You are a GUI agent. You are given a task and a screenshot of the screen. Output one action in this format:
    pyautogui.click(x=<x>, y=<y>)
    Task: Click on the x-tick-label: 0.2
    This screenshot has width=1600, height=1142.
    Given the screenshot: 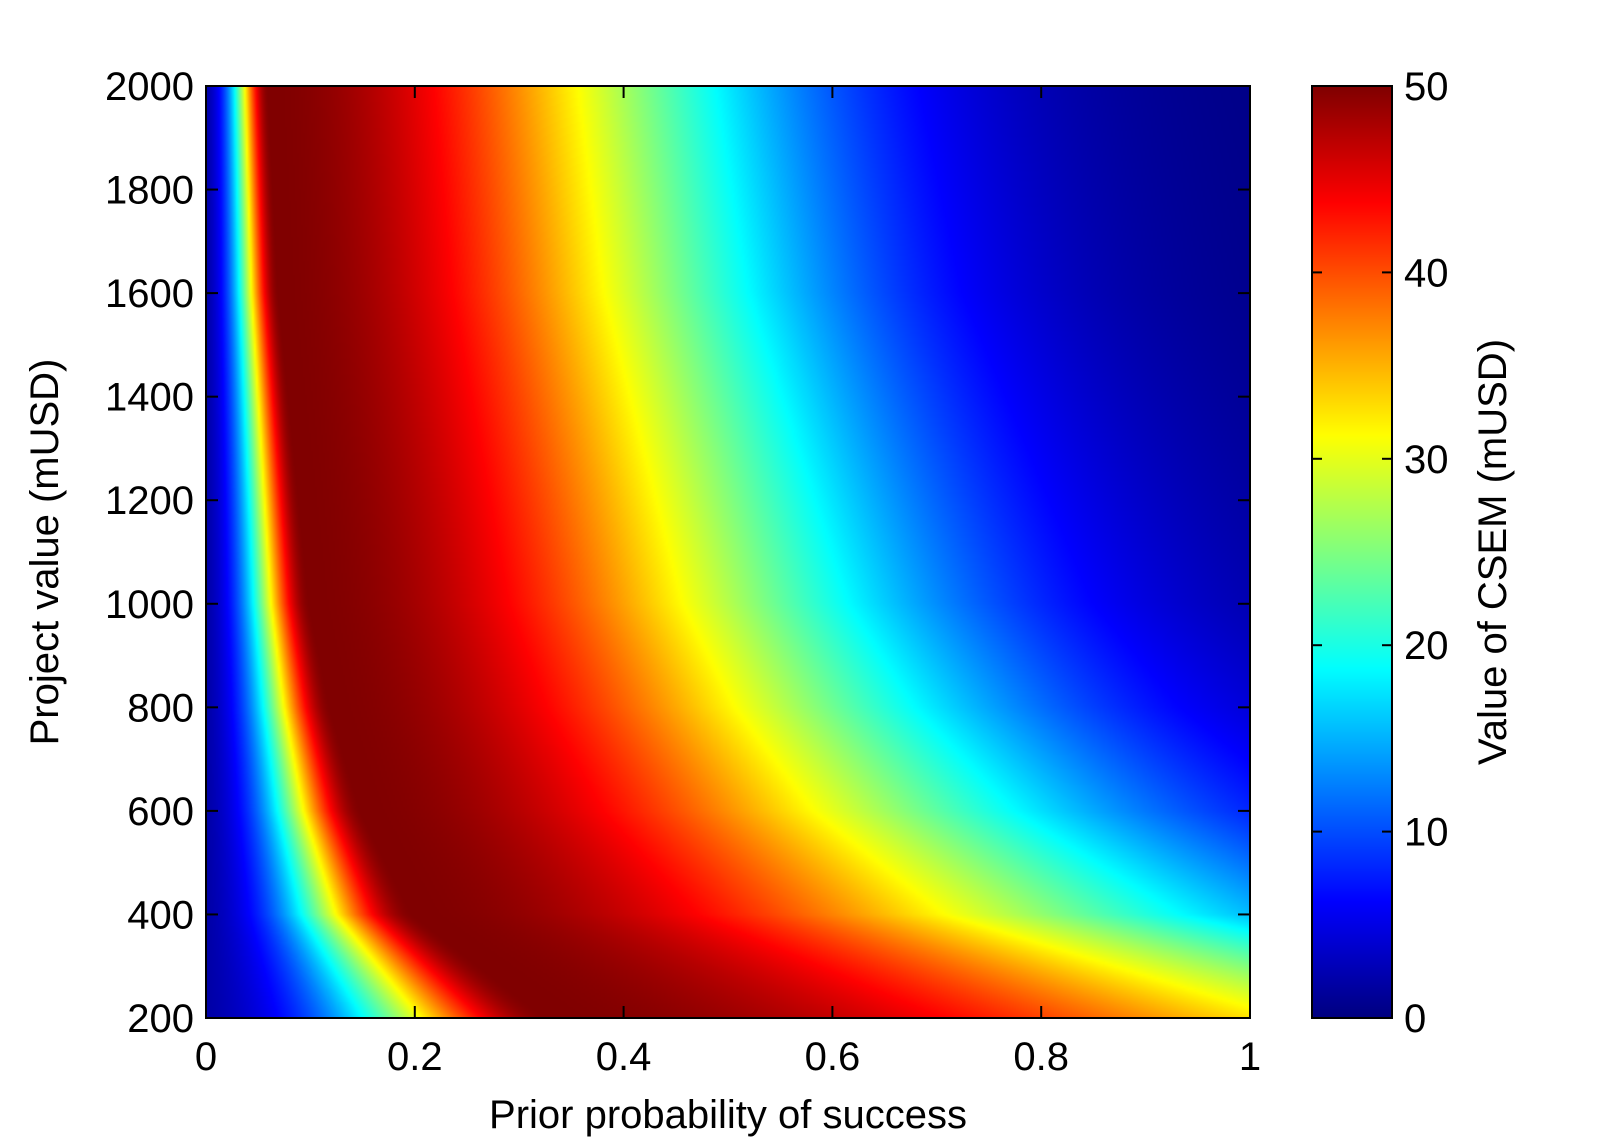 What is the action you would take?
    pyautogui.click(x=415, y=1057)
    